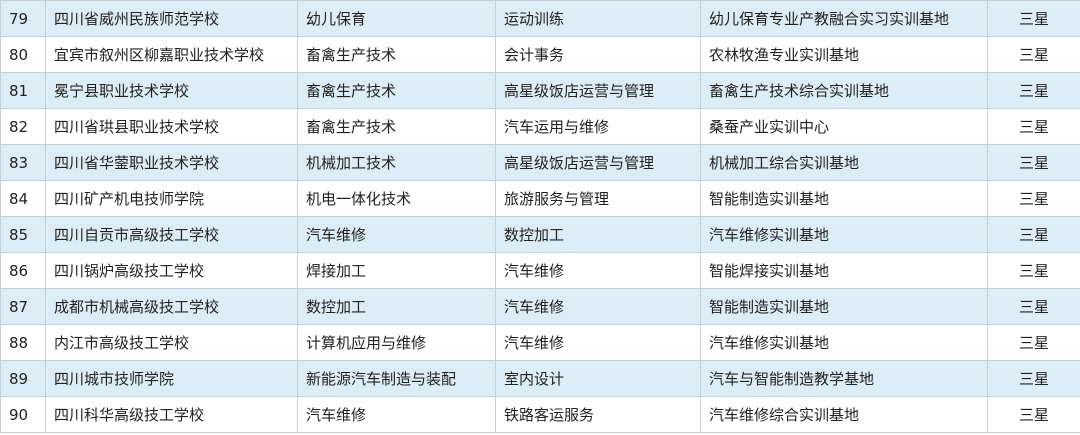  What do you see at coordinates (171, 198) in the screenshot?
I see `table-cell: 四川矿产机电技师学院` at bounding box center [171, 198].